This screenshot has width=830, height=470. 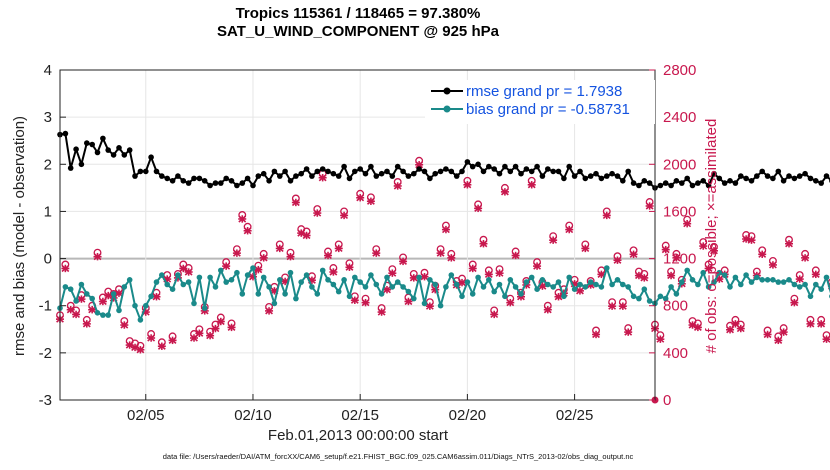 What do you see at coordinates (544, 91) in the screenshot?
I see `legend-rmse-label: rmse grand pr = 1.7938` at bounding box center [544, 91].